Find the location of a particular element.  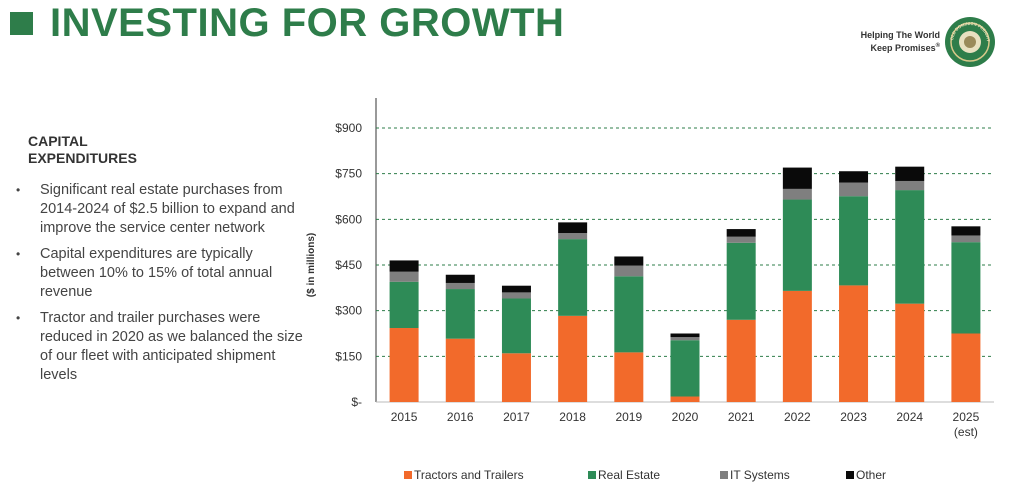

bar-tractors-and-trailers-2022 is located at coordinates (797, 346).